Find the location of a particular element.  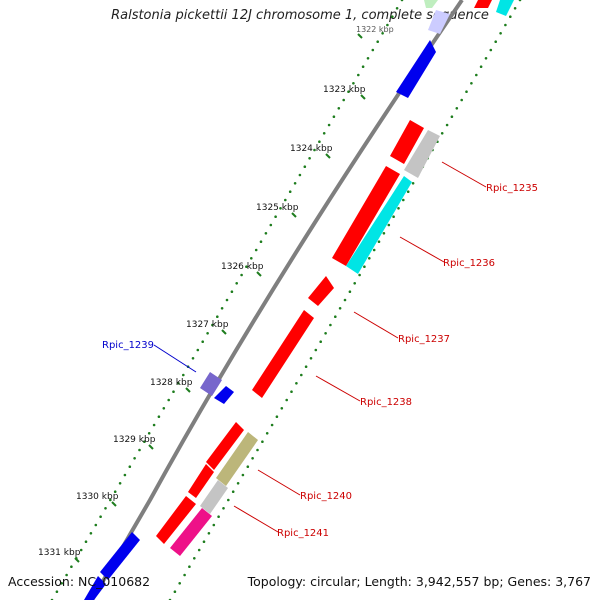

gene-arrow-red-1235a is located at coordinates (407, 142).